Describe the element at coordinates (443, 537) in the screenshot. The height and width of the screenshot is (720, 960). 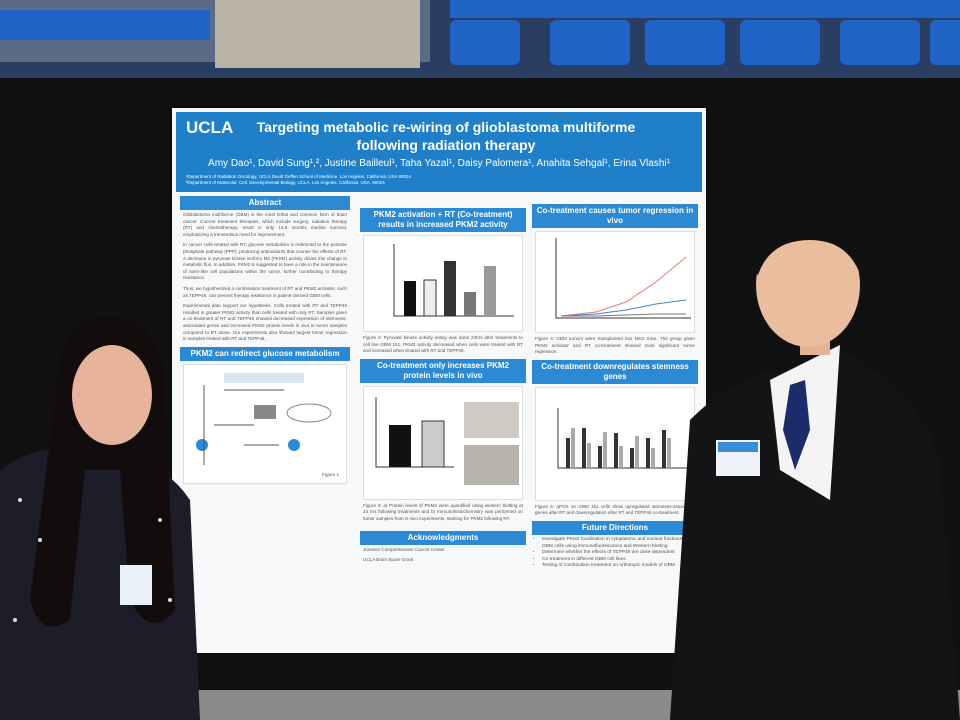
I see `section-heading: Acknowledgments` at that location.